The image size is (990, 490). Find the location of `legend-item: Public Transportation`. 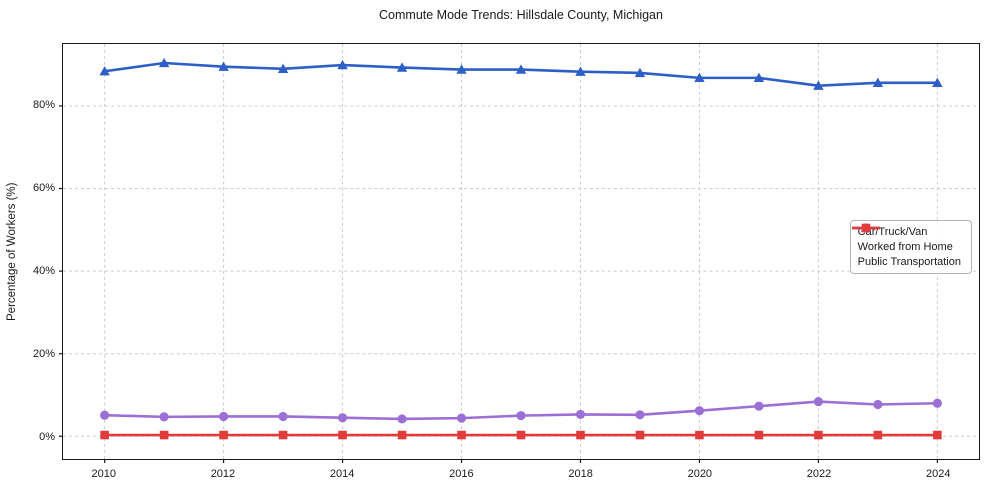

legend-item: Public Transportation is located at coordinates (906, 245).